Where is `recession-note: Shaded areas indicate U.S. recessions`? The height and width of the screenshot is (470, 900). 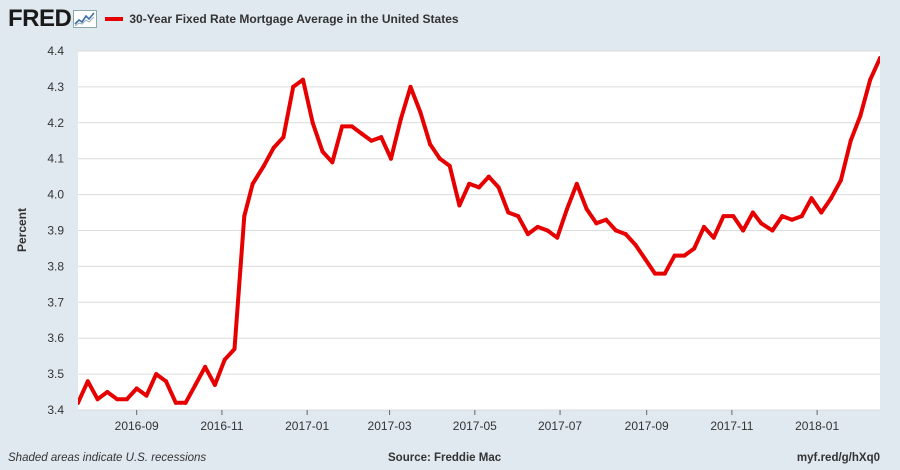 recession-note: Shaded areas indicate U.S. recessions is located at coordinates (107, 458).